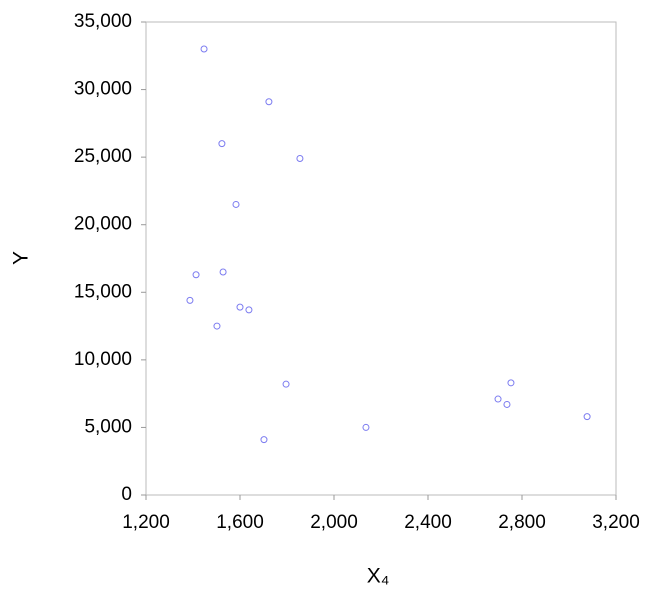 The image size is (651, 594). What do you see at coordinates (103, 156) in the screenshot?
I see `y-tick-label: 25,000` at bounding box center [103, 156].